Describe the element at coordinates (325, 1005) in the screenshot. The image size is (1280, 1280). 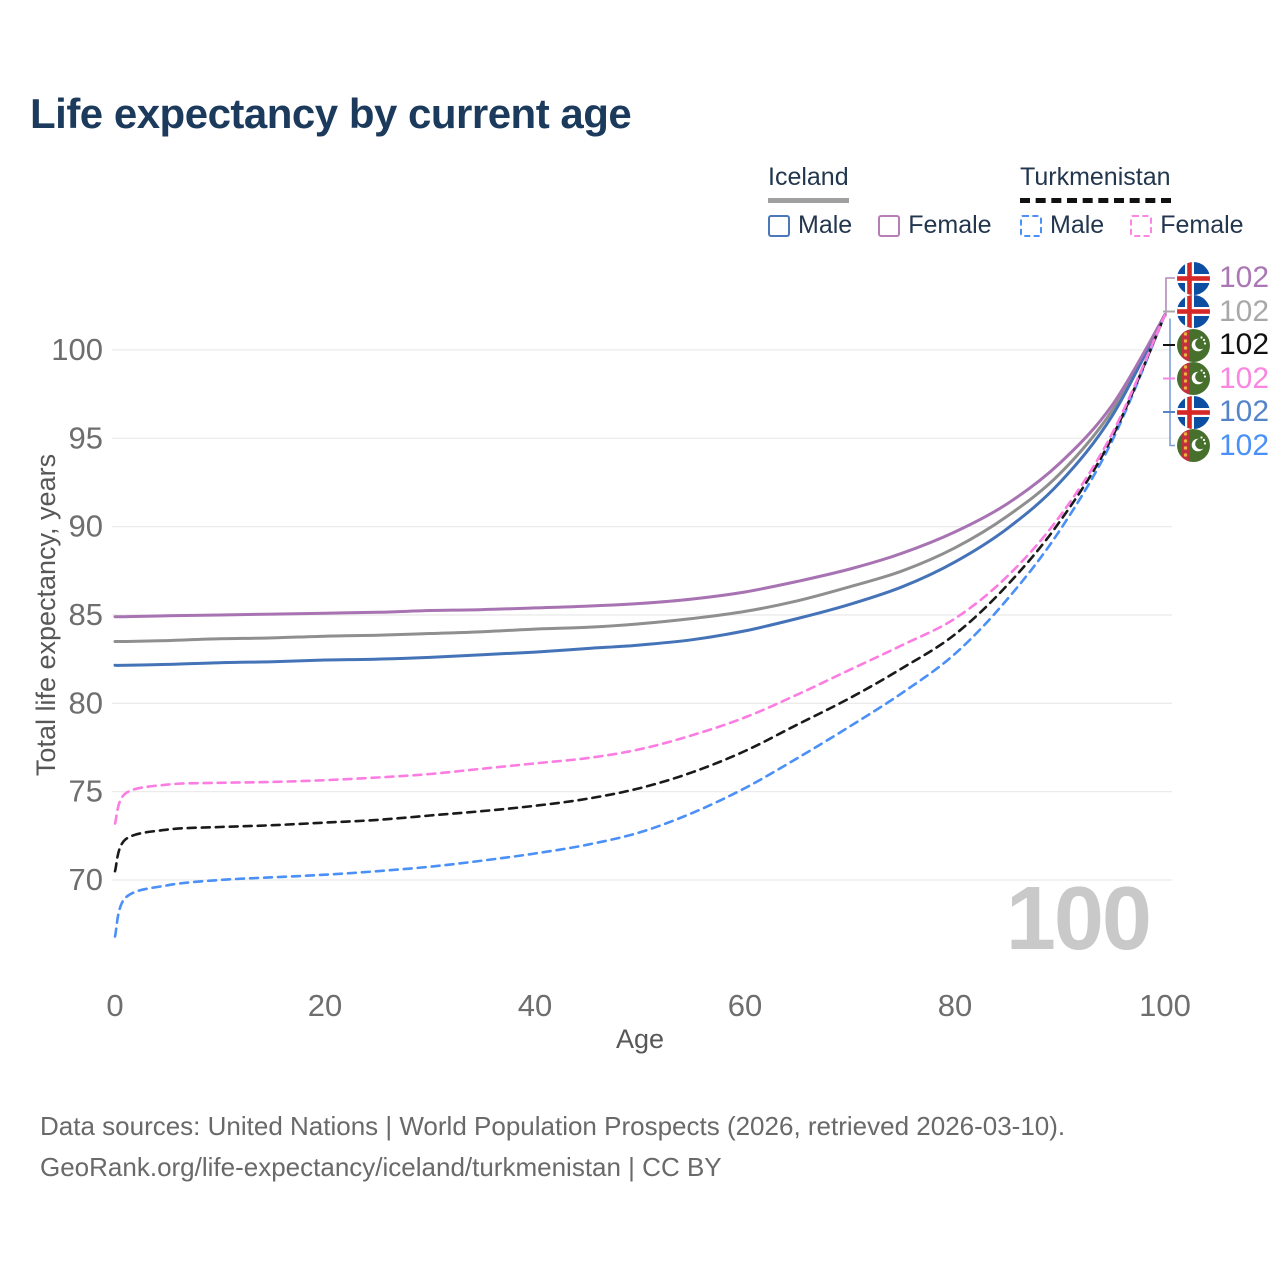
I see `x-tick-label: 20` at that location.